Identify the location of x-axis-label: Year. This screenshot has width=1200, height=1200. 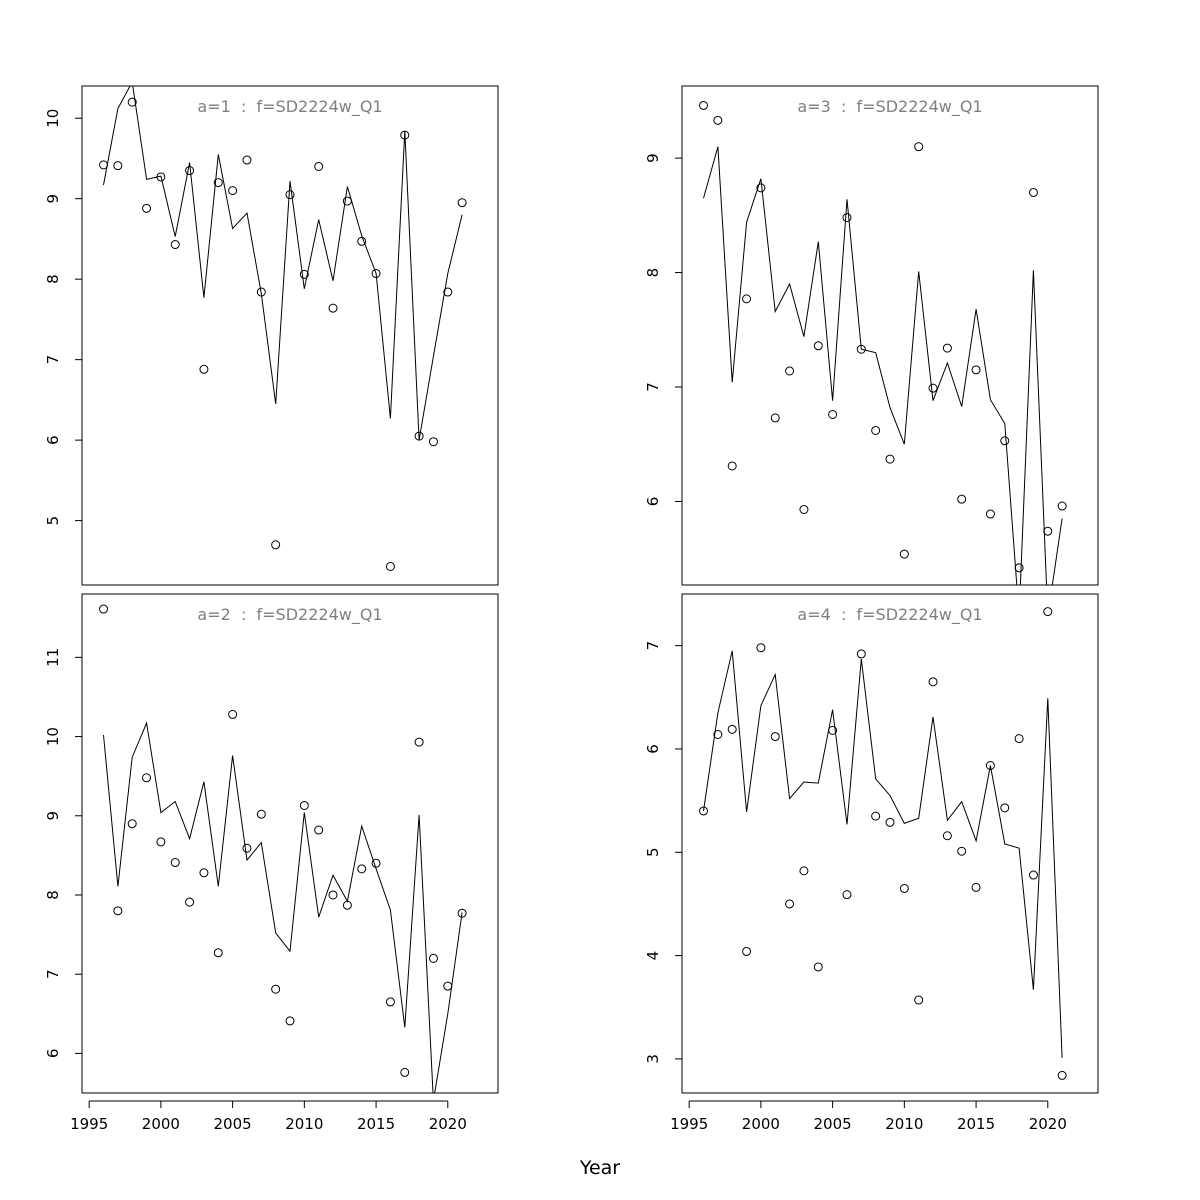
(599, 1168).